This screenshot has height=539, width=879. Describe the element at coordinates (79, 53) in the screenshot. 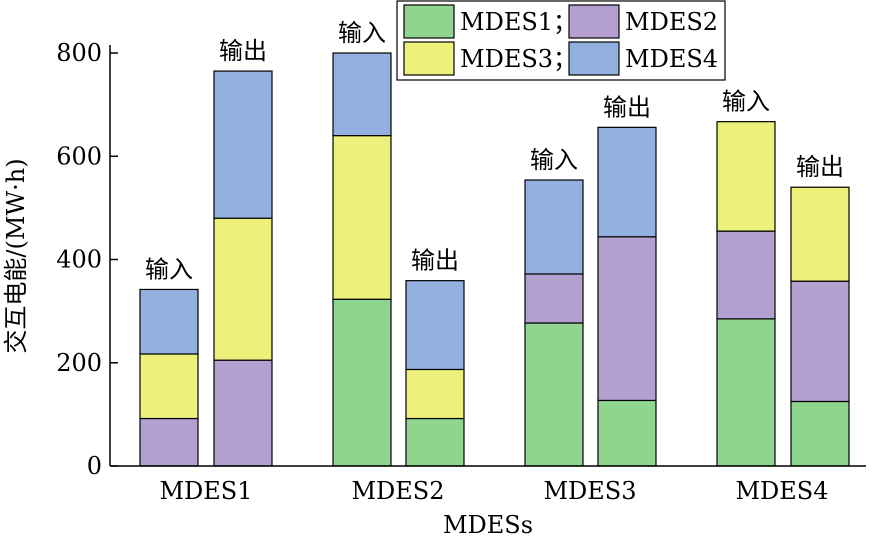

I see `y-tick-label: 800` at that location.